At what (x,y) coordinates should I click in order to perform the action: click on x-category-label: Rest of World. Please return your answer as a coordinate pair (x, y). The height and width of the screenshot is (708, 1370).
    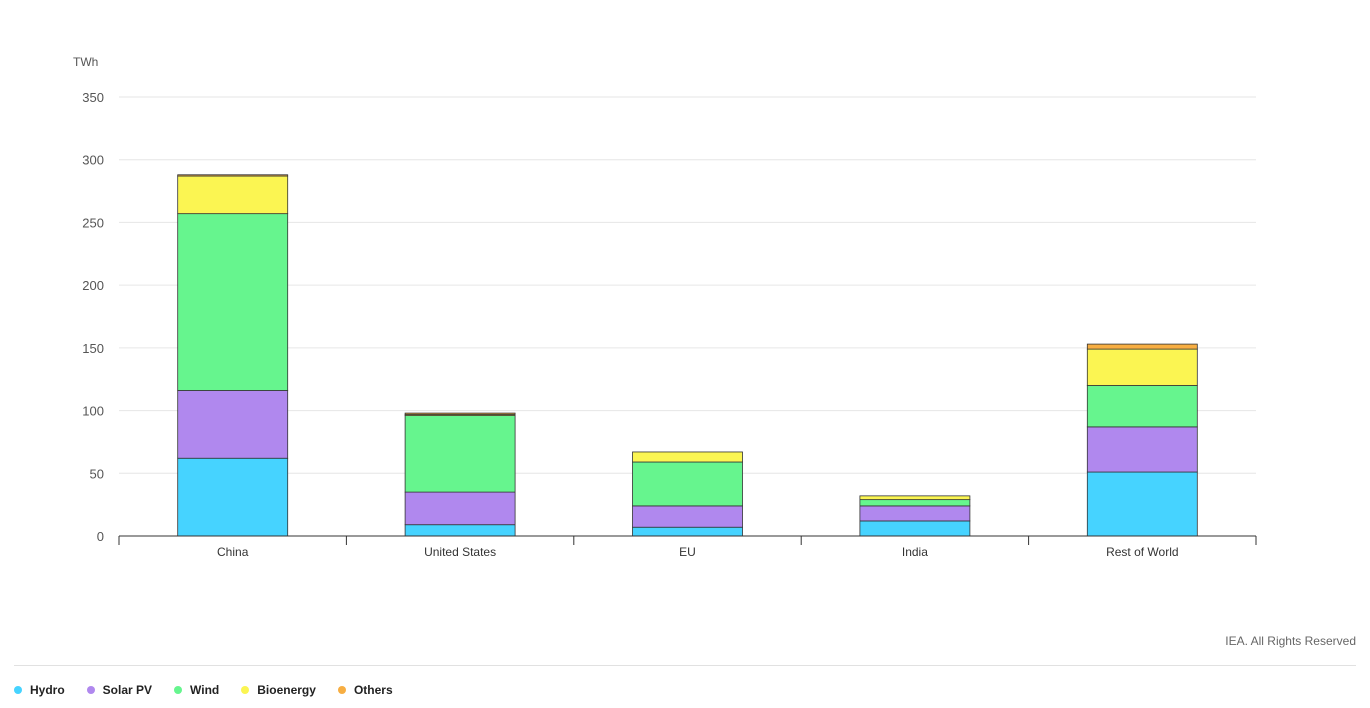
    Looking at the image, I should click on (1142, 552).